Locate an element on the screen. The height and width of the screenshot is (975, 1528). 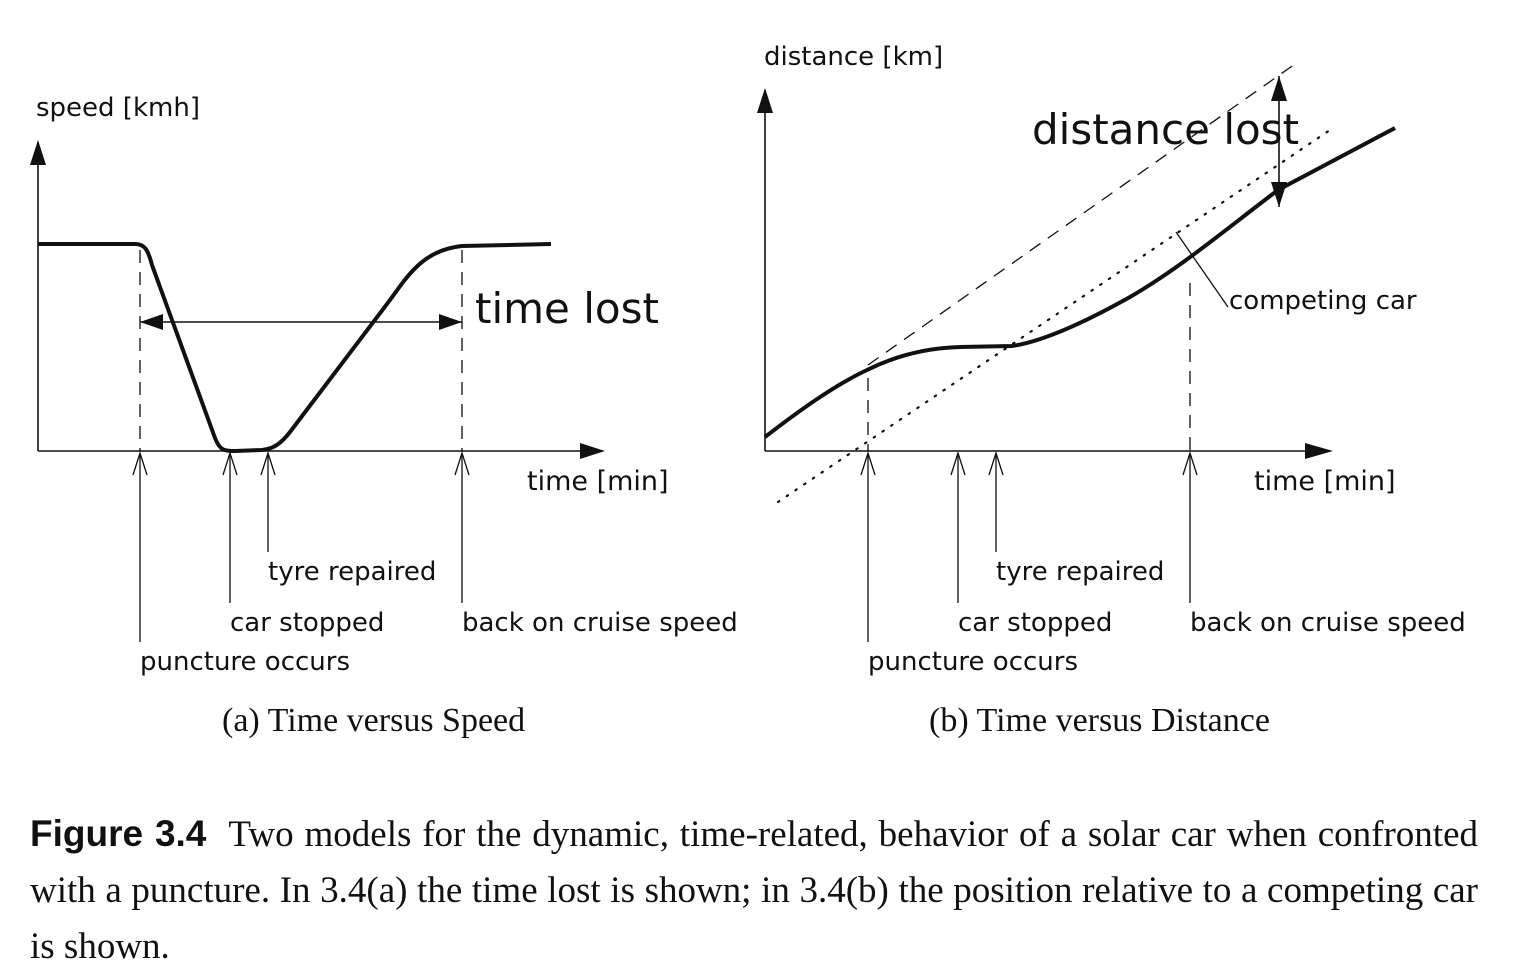
subcaption-a: (a) Time versus Speed is located at coordinates (373, 720).